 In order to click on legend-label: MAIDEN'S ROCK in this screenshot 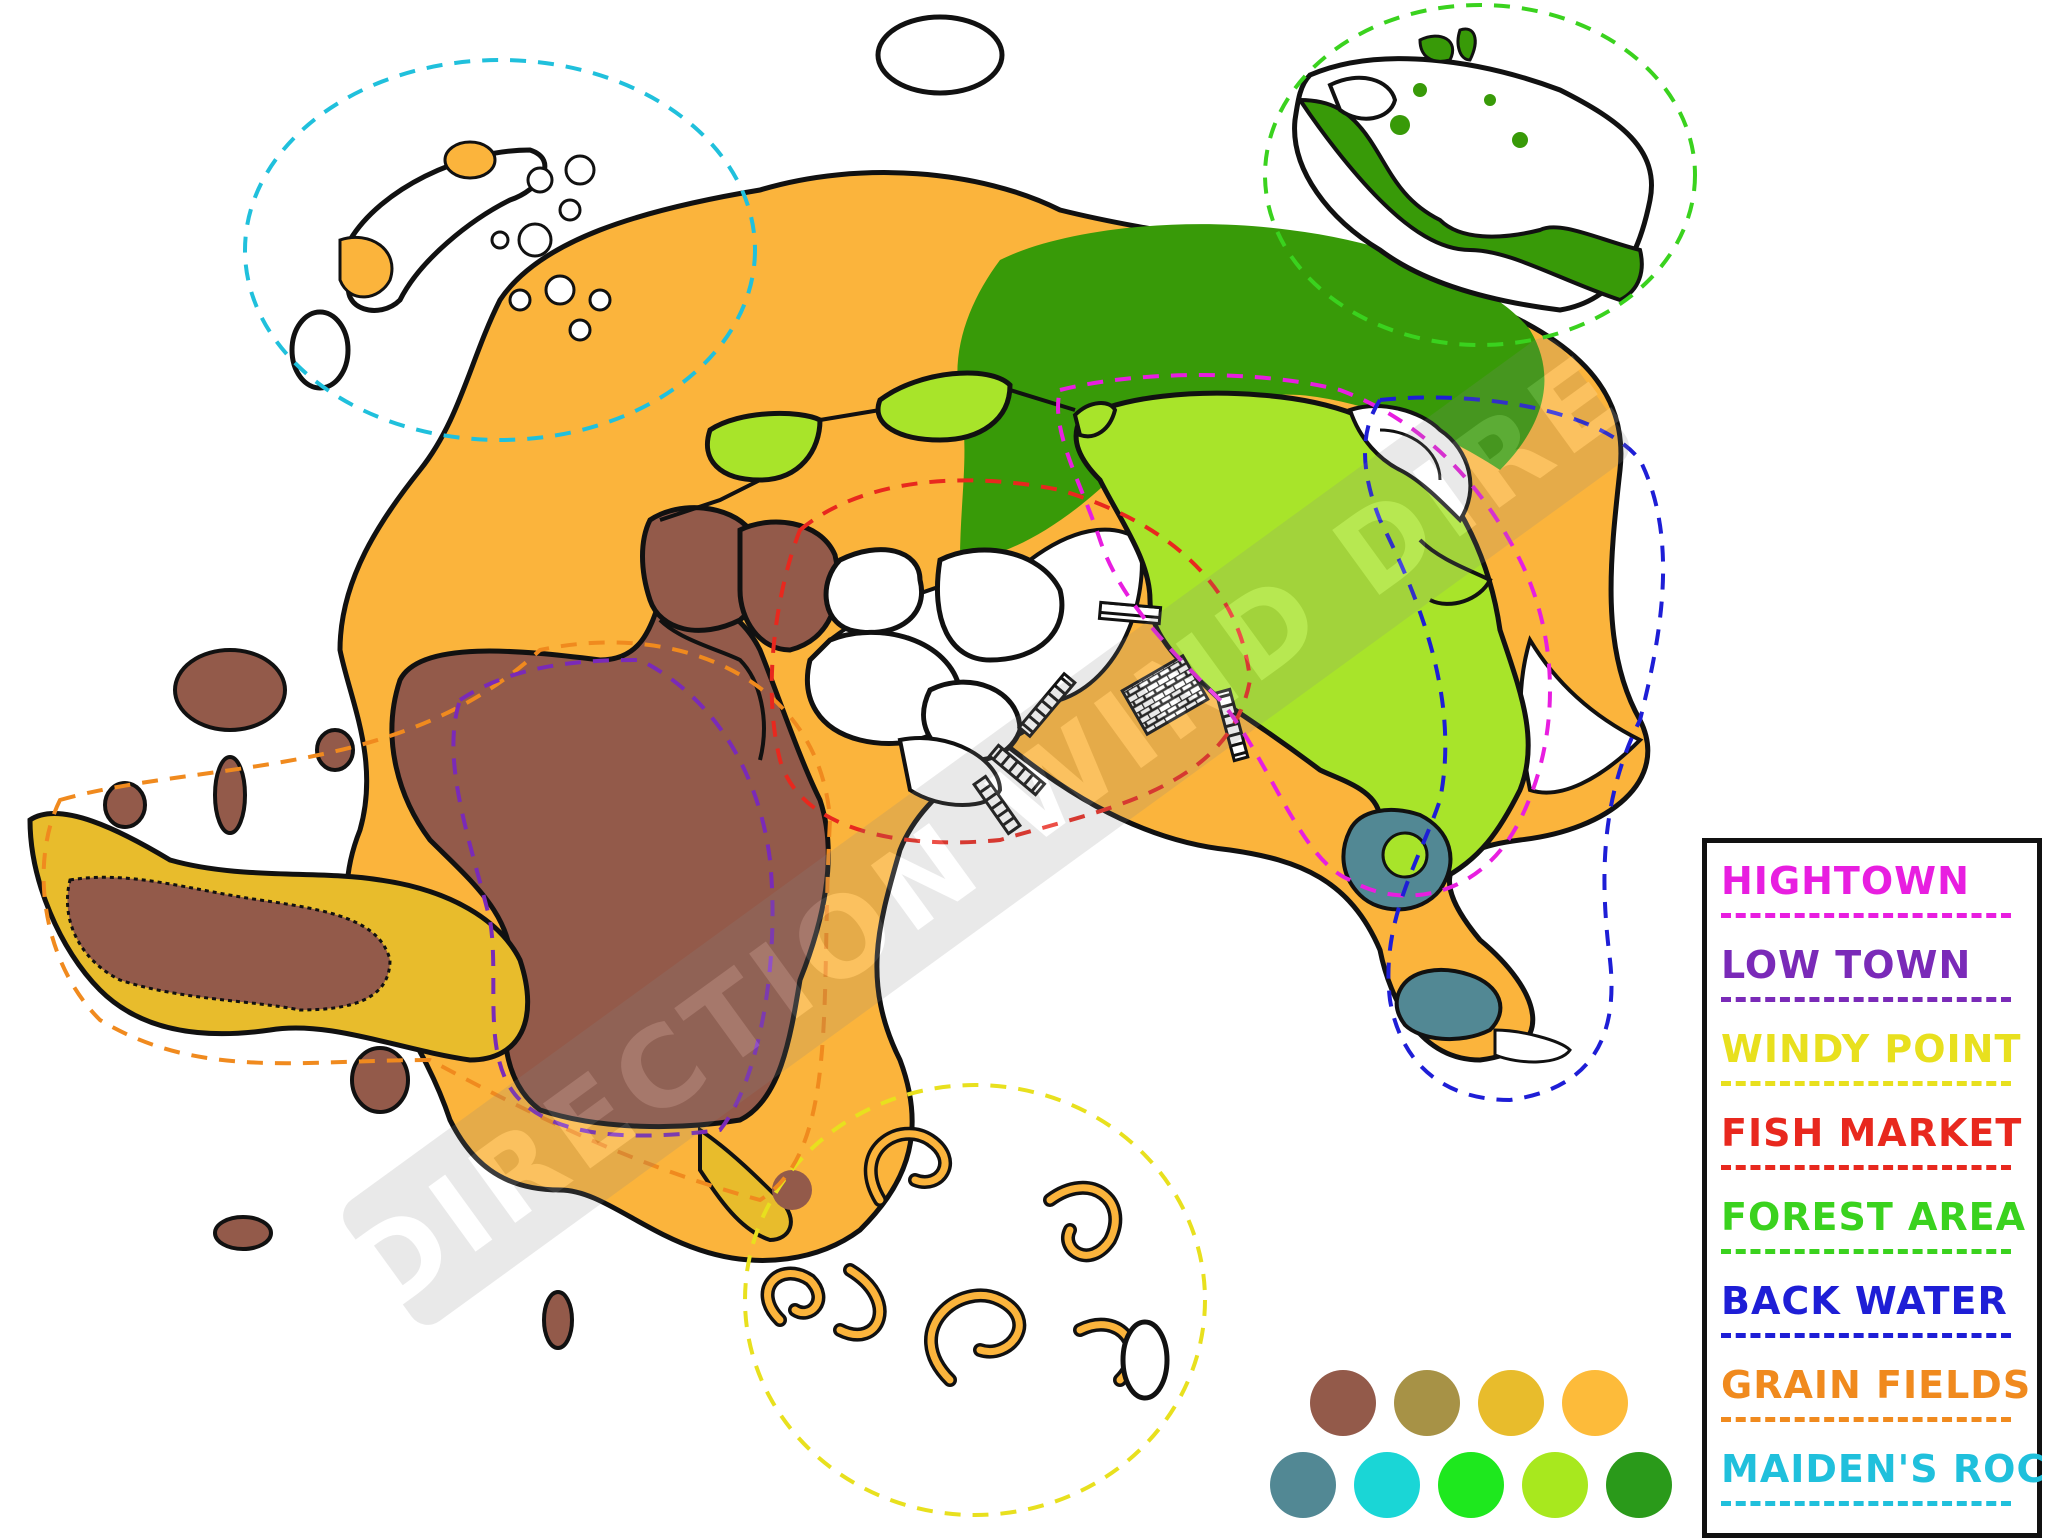, I will do `click(1884, 1469)`.